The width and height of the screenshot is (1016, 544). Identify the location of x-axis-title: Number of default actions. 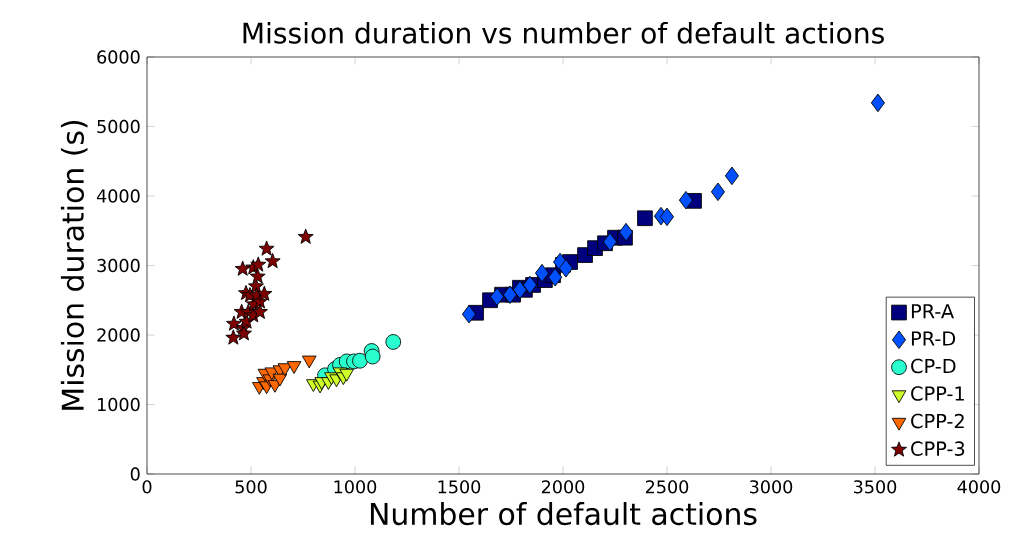
(563, 514).